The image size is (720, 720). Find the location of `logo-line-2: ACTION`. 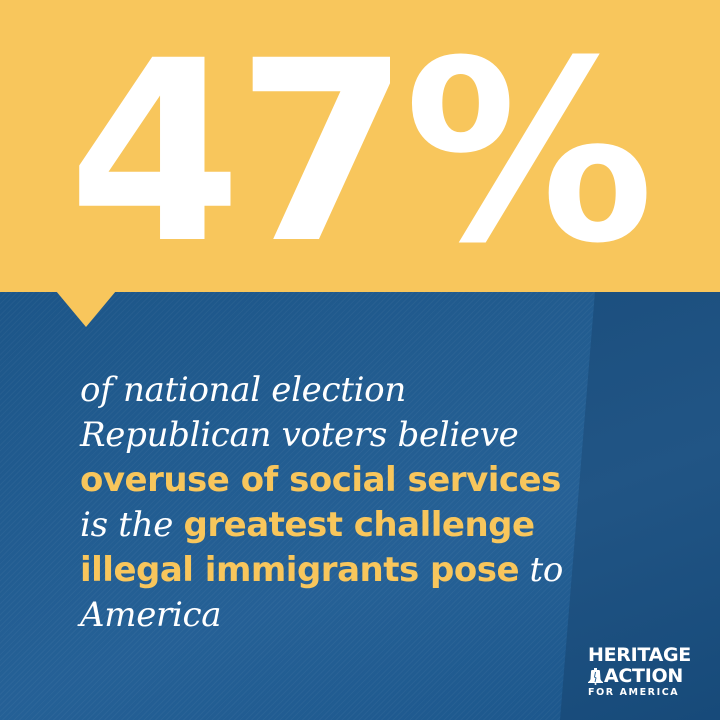

logo-line-2: ACTION is located at coordinates (644, 676).